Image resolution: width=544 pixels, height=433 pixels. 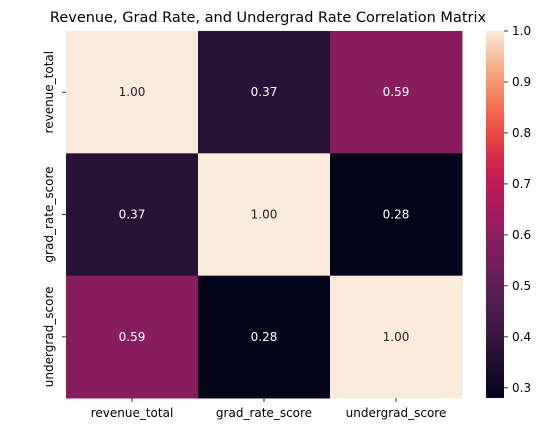 What do you see at coordinates (521, 388) in the screenshot?
I see `colorbar-tick-label: 0.3` at bounding box center [521, 388].